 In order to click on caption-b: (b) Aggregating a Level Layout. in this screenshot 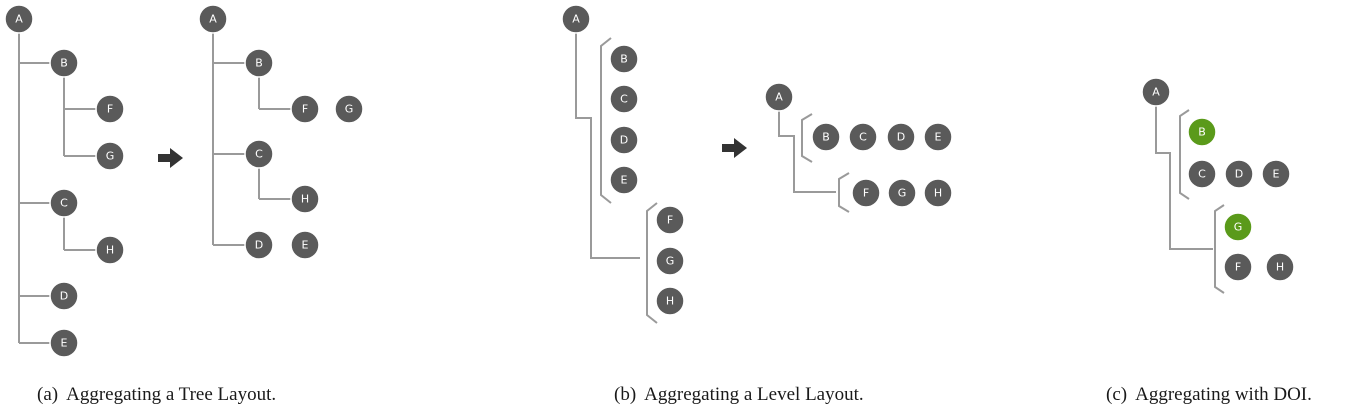, I will do `click(739, 394)`.